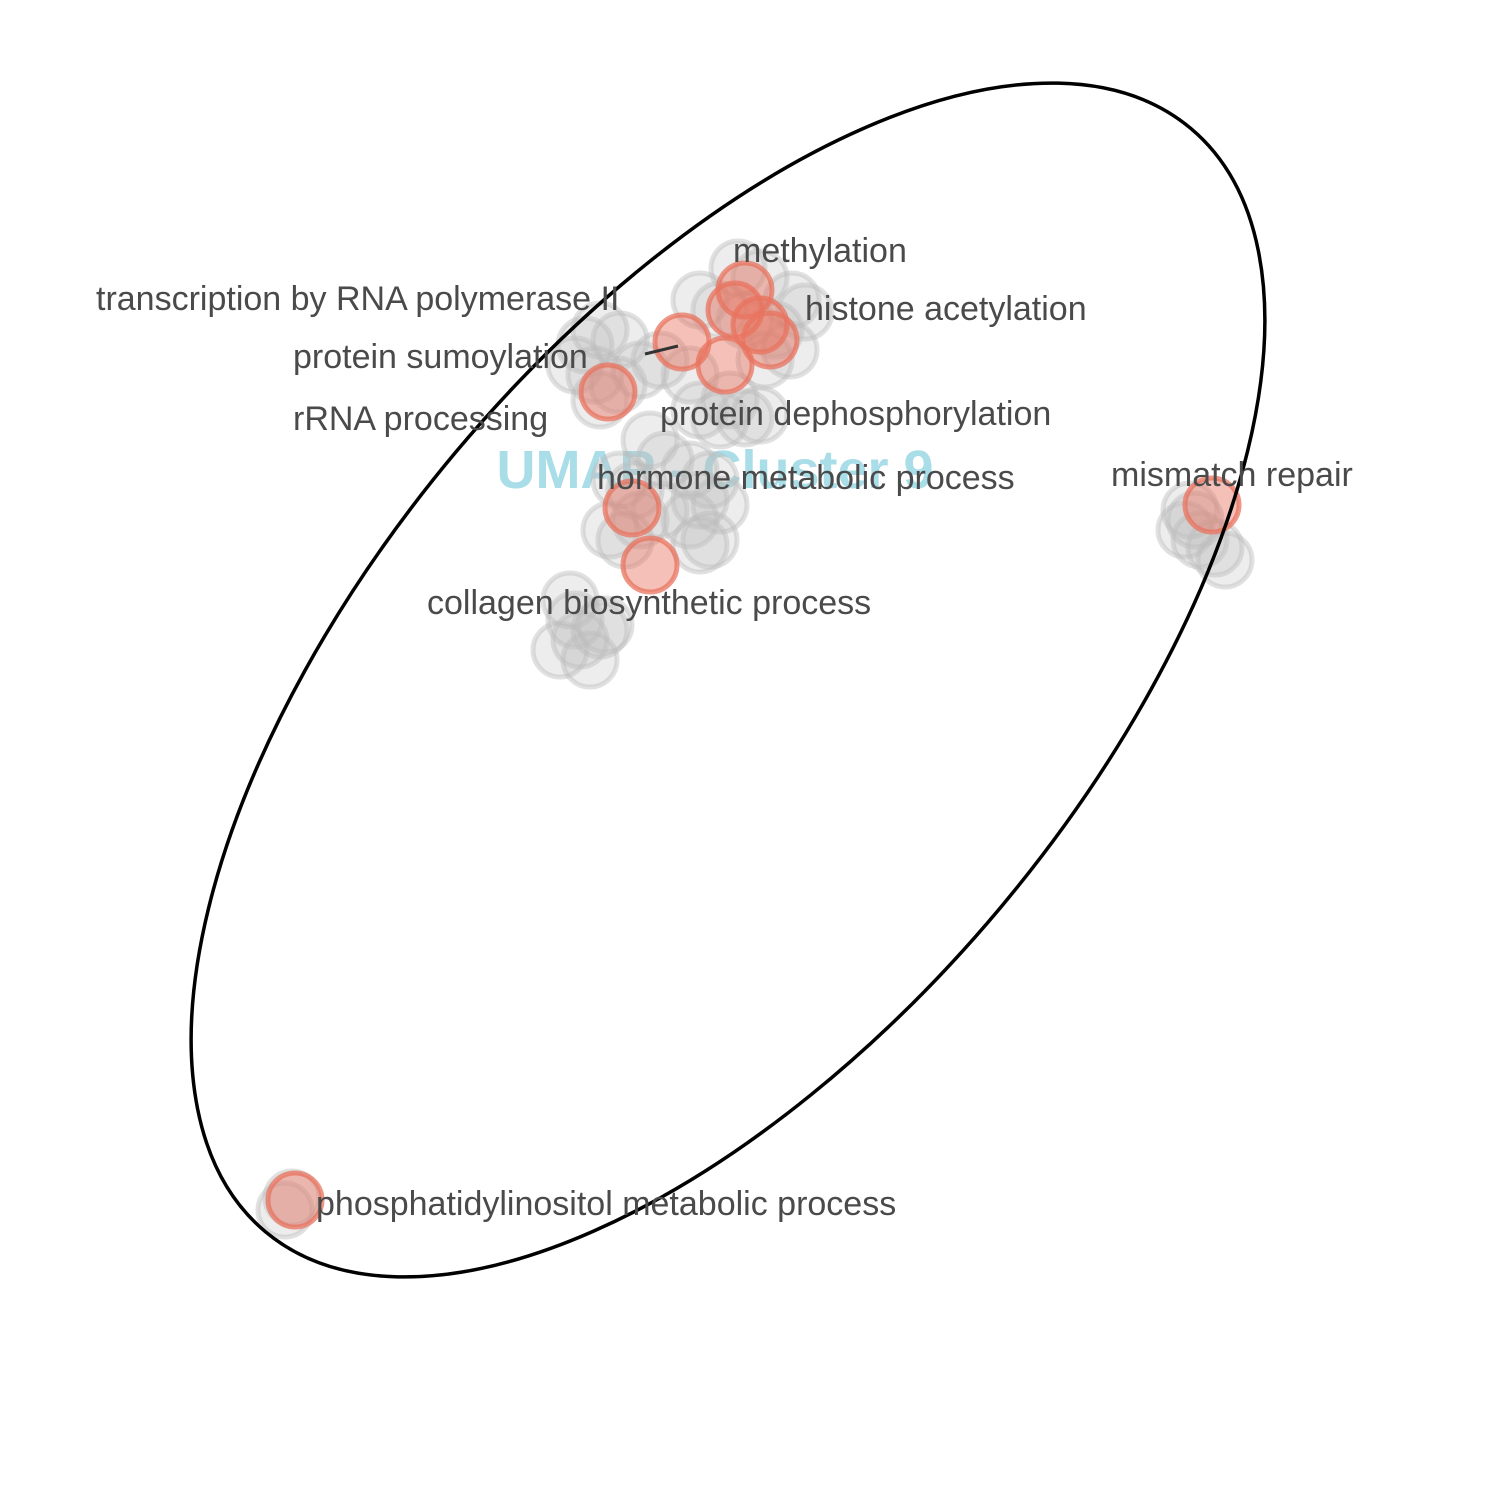 Image resolution: width=1500 pixels, height=1500 pixels. Describe the element at coordinates (649, 603) in the screenshot. I see `term-label-collagen-biosynthetic-process: collagen biosynthetic process` at that location.